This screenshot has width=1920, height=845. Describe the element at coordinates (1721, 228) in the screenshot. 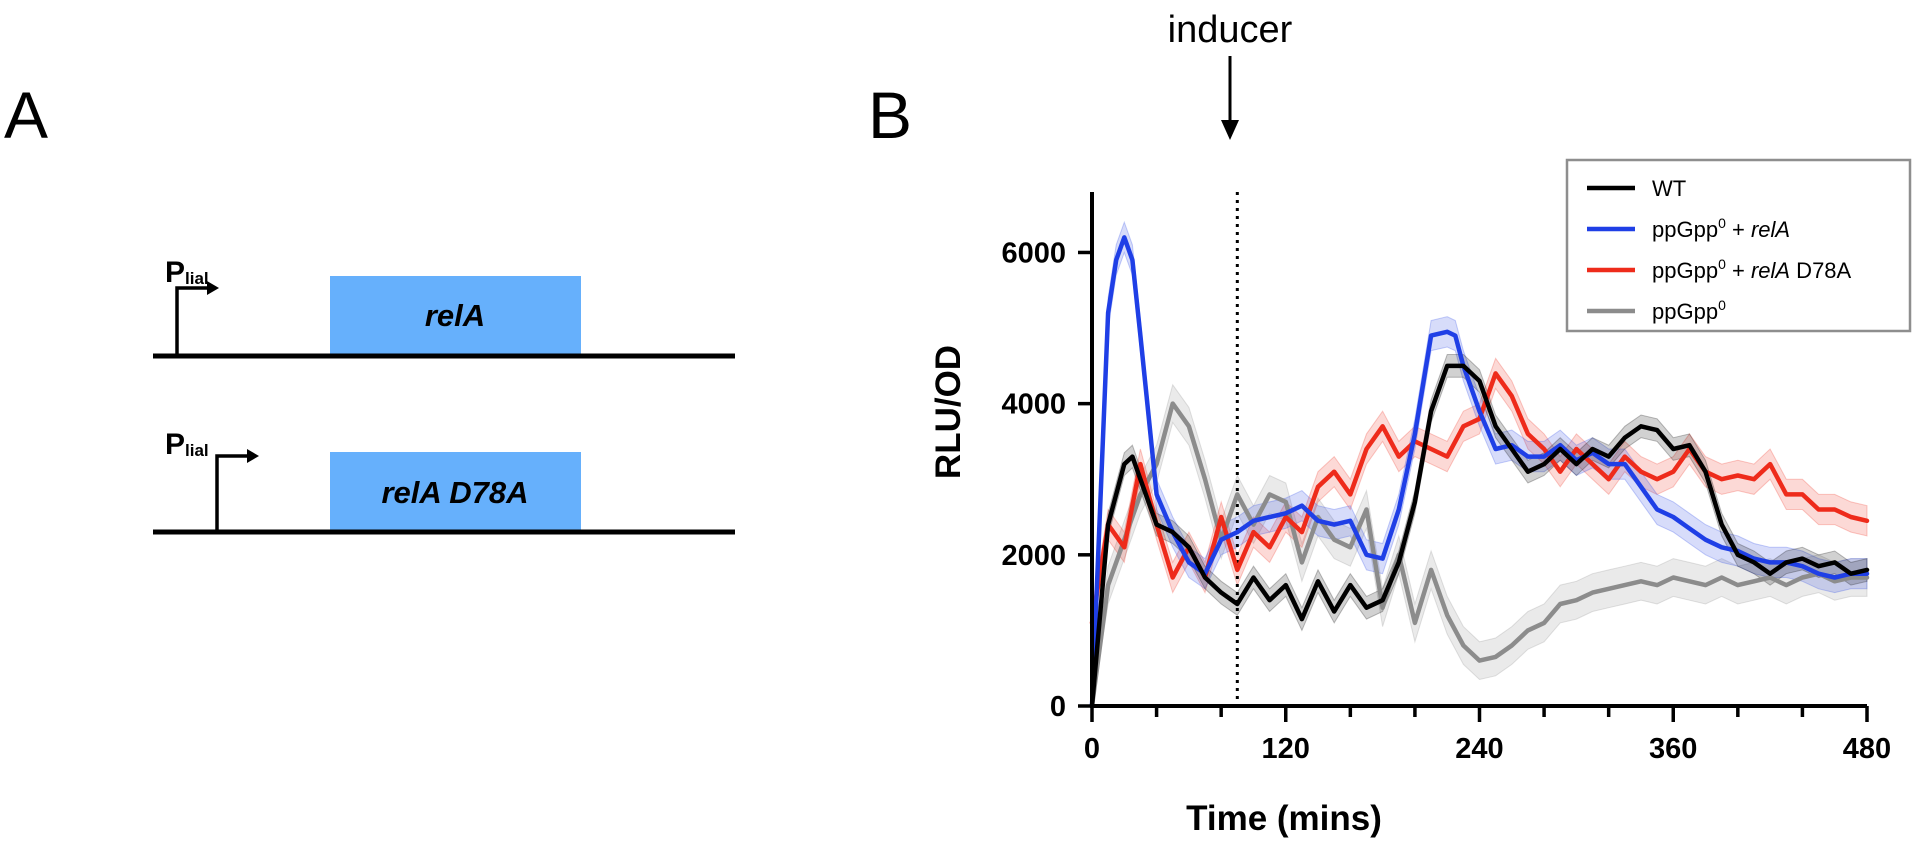

I see `legend-label-ppgpp0-rela: ppGpp0 + relA` at that location.